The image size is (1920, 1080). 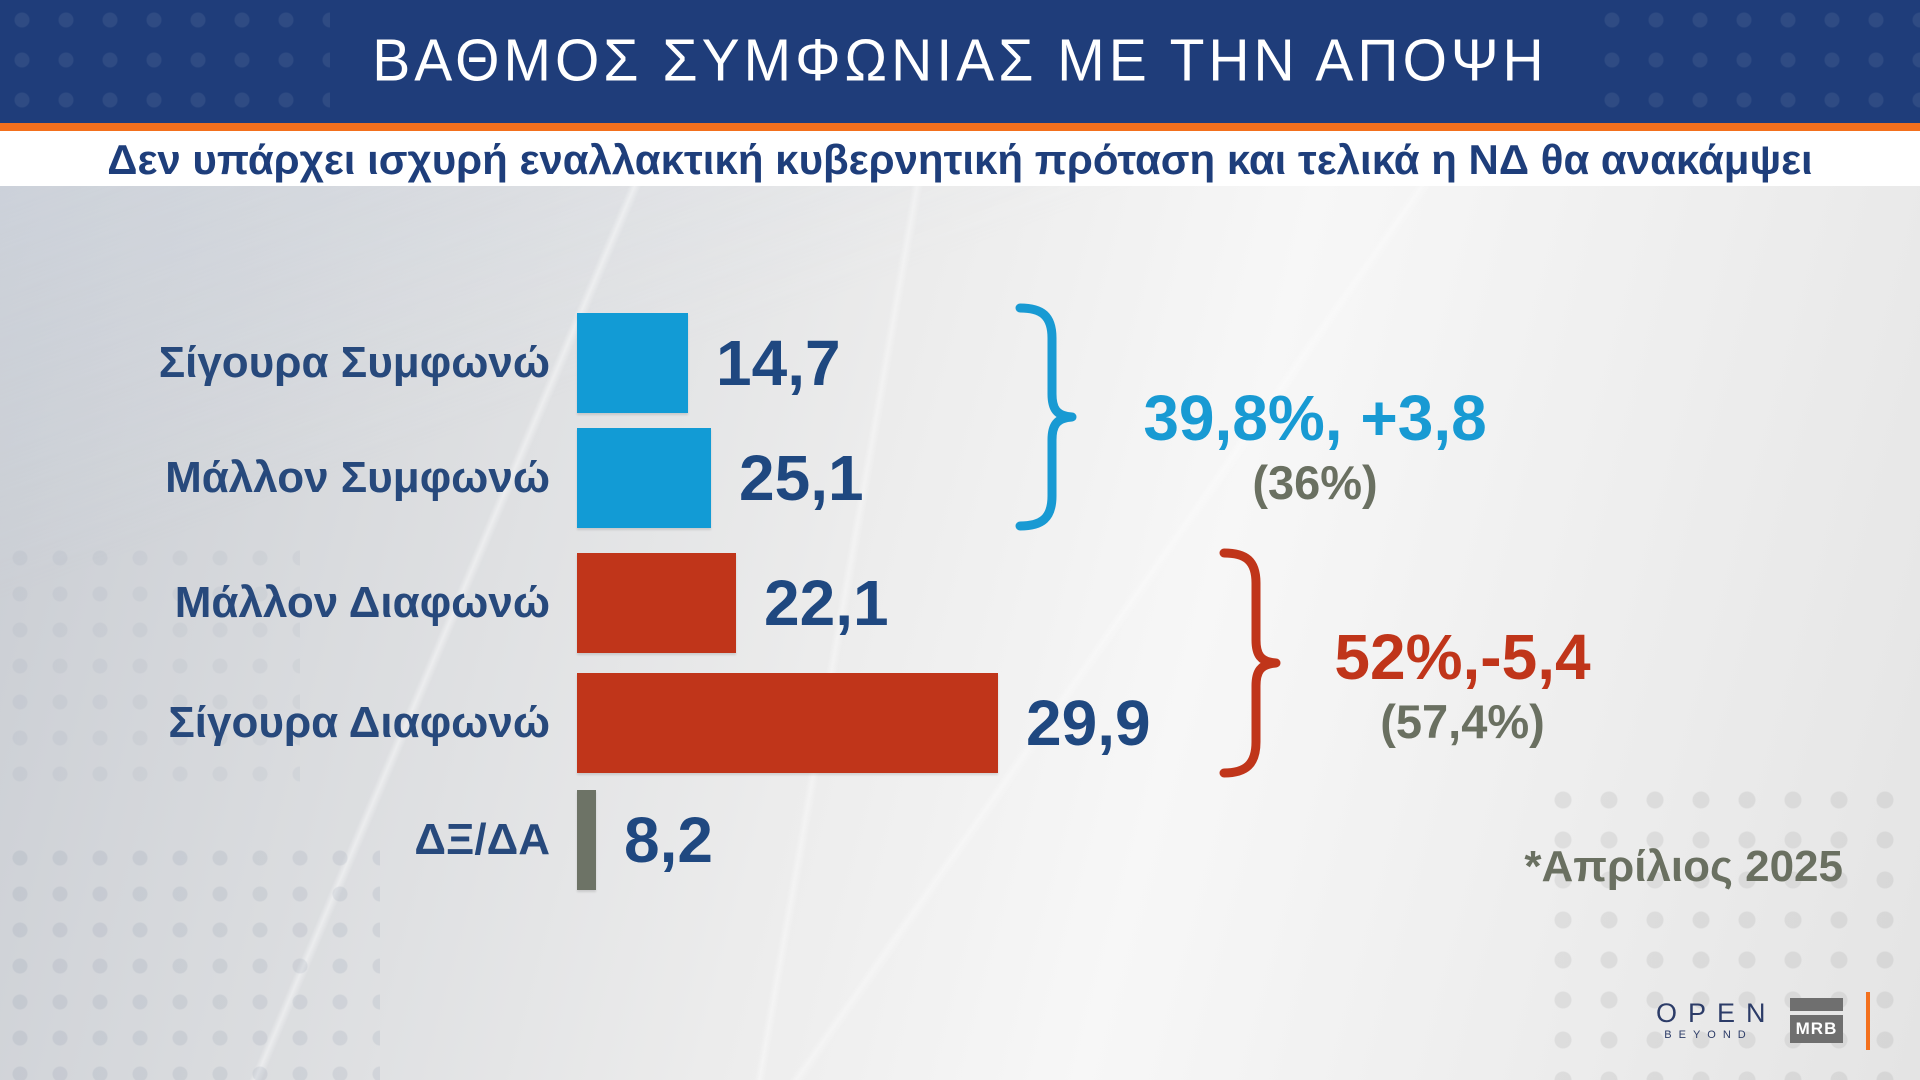 What do you see at coordinates (709, 363) in the screenshot?
I see `barline: 14,7` at bounding box center [709, 363].